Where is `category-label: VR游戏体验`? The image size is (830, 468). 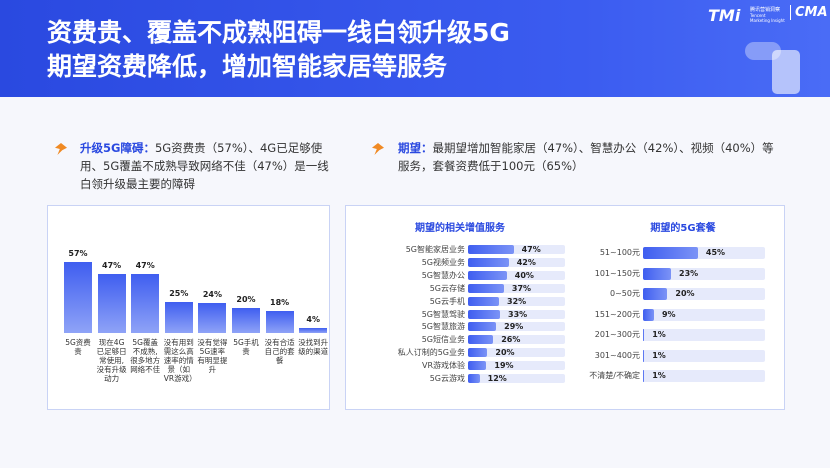
category-label: VR游戏体验 is located at coordinates (443, 366).